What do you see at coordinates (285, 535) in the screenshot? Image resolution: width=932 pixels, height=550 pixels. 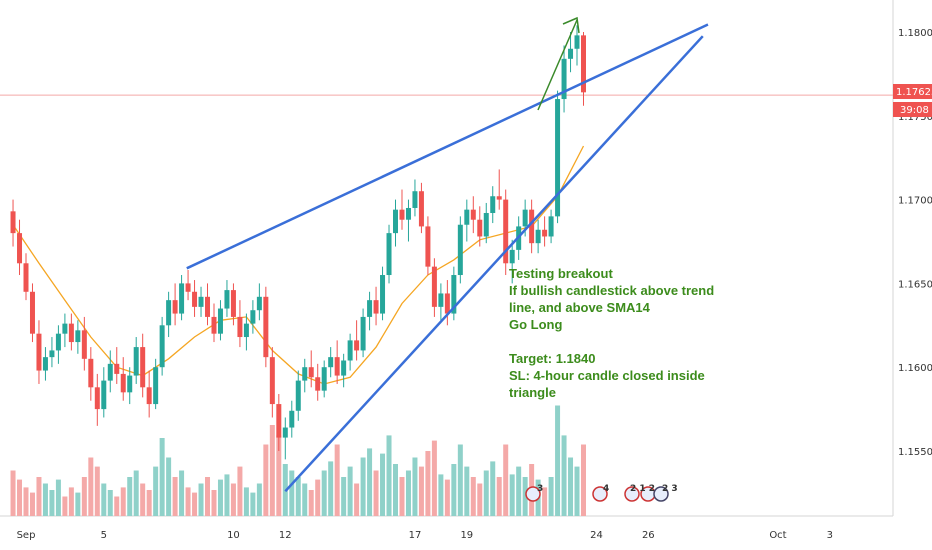 I see `x-tick-label: 12` at bounding box center [285, 535].